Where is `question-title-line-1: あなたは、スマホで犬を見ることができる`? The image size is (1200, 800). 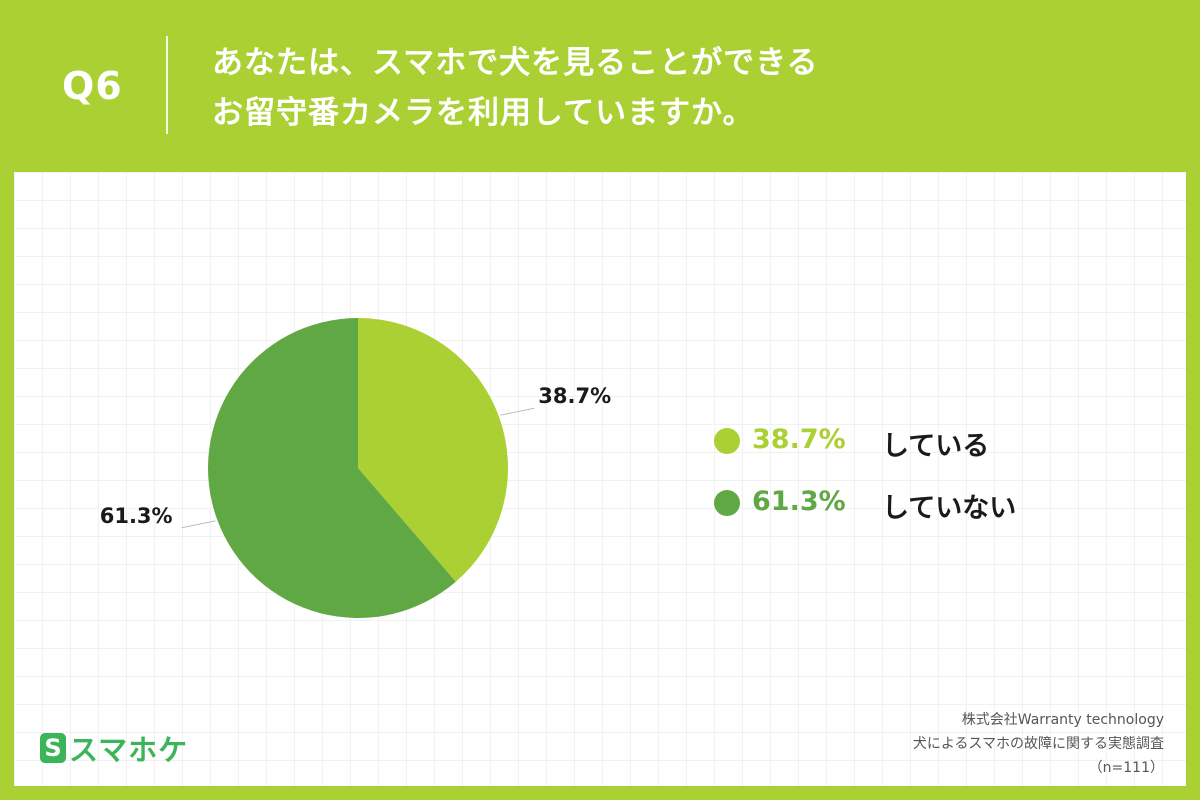
question-title-line-1: あなたは、スマホで犬を見ることができる is located at coordinates (515, 63).